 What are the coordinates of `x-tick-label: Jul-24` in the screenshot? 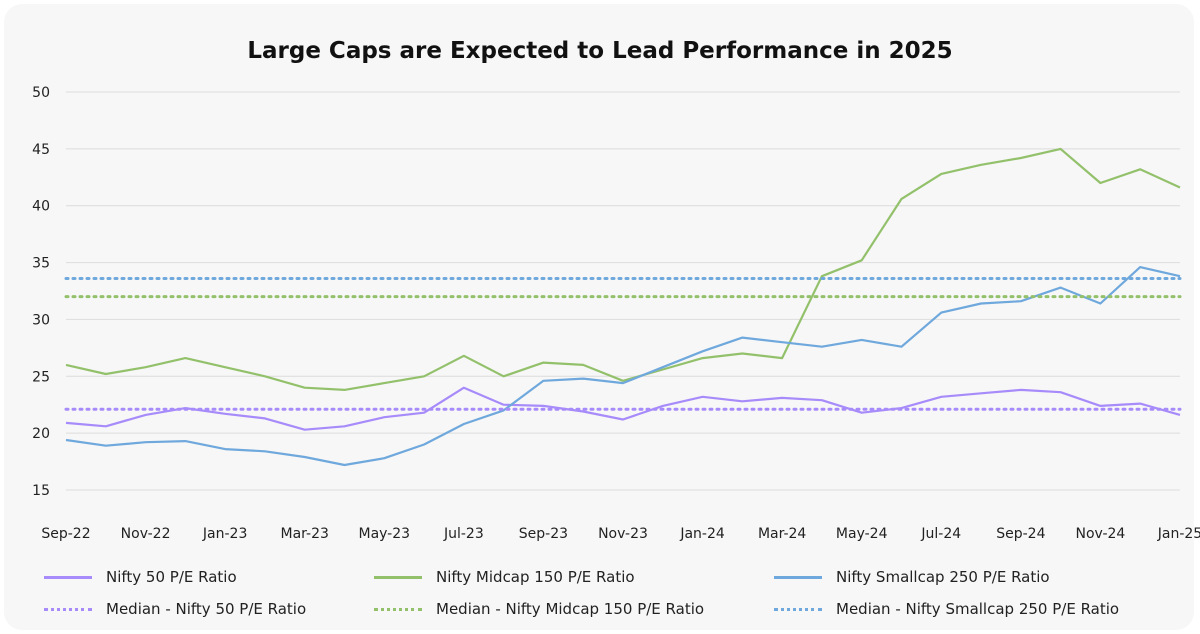 It's located at (940, 534).